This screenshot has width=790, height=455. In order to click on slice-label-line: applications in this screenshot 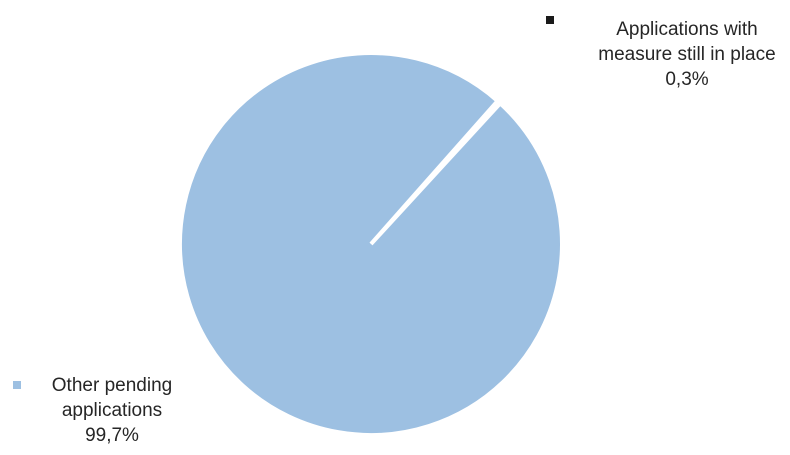, I will do `click(112, 410)`.